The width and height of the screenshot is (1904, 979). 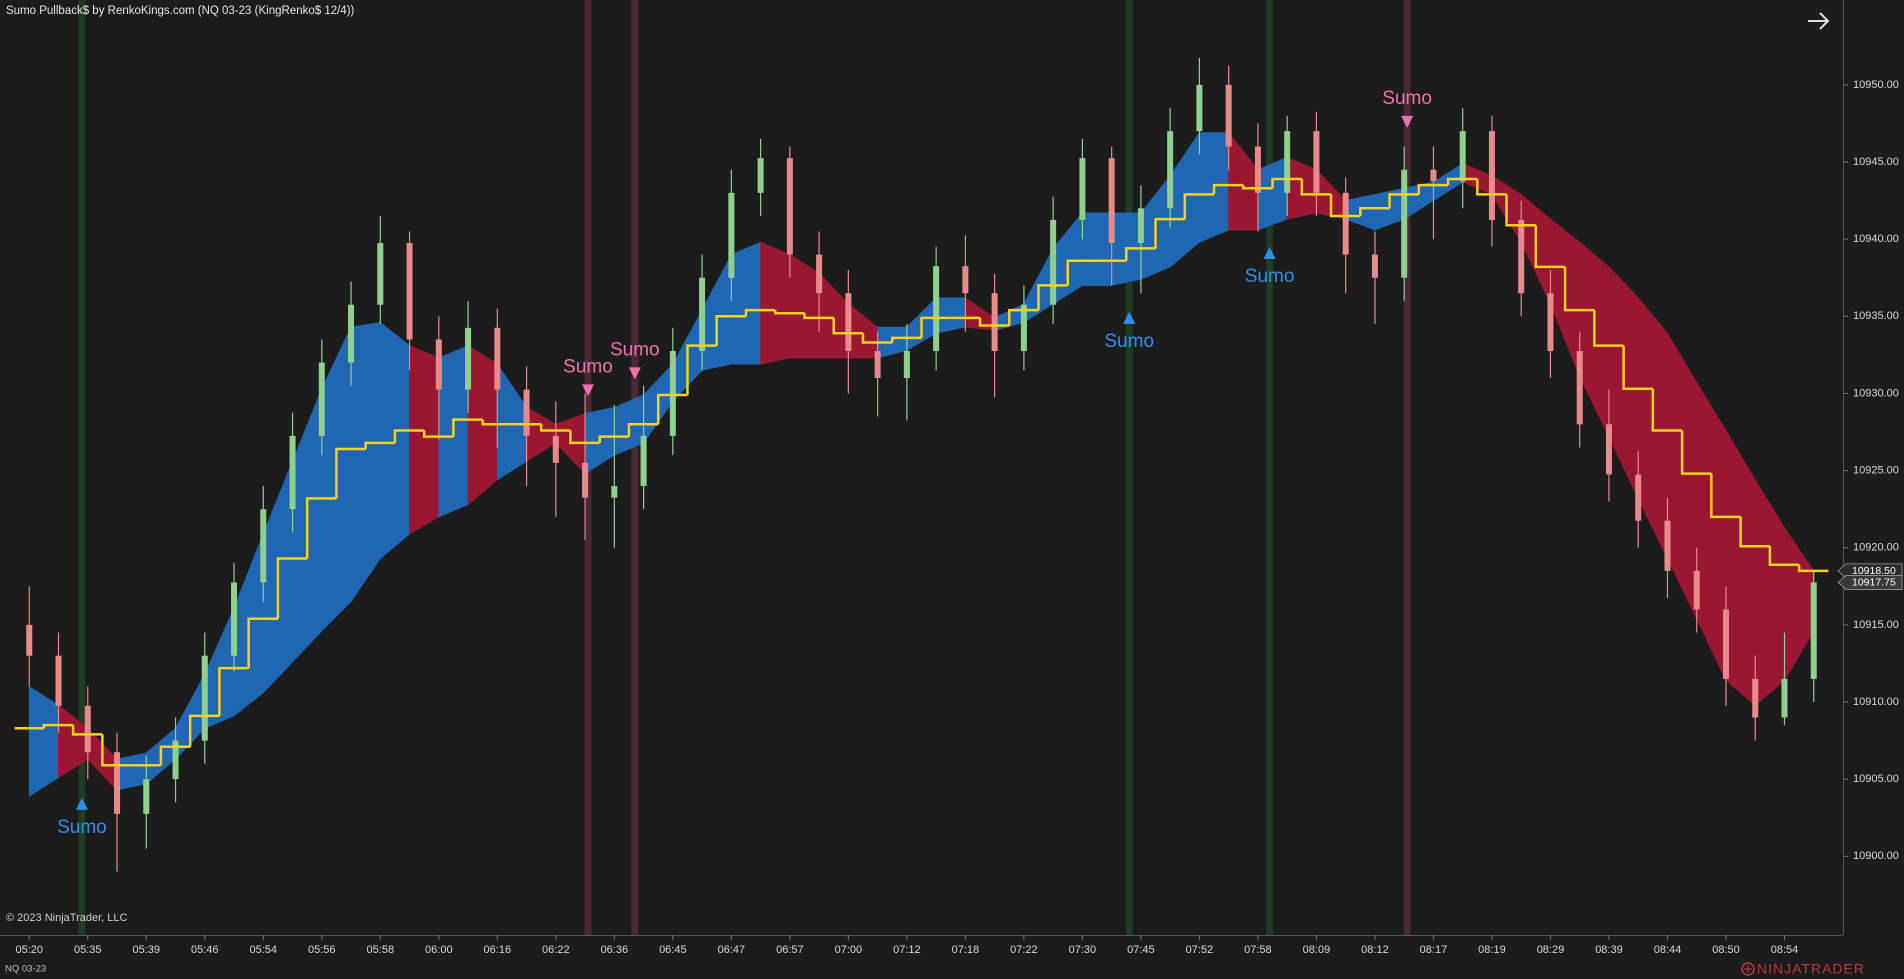 I want to click on x-tick-label: 08:54, so click(x=1785, y=950).